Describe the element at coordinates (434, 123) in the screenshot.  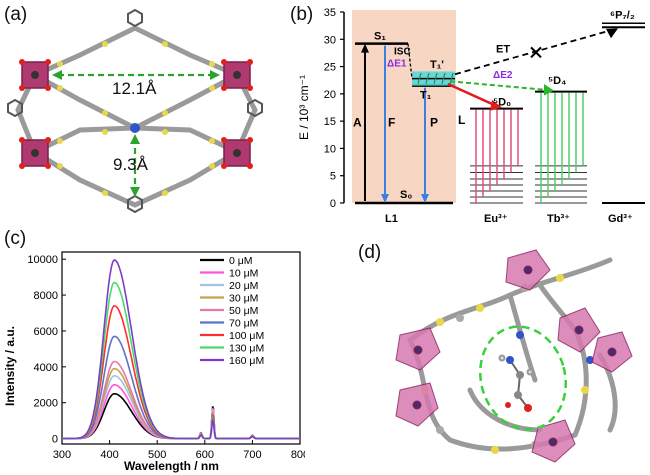
I see `phosphorescence-label: P` at that location.